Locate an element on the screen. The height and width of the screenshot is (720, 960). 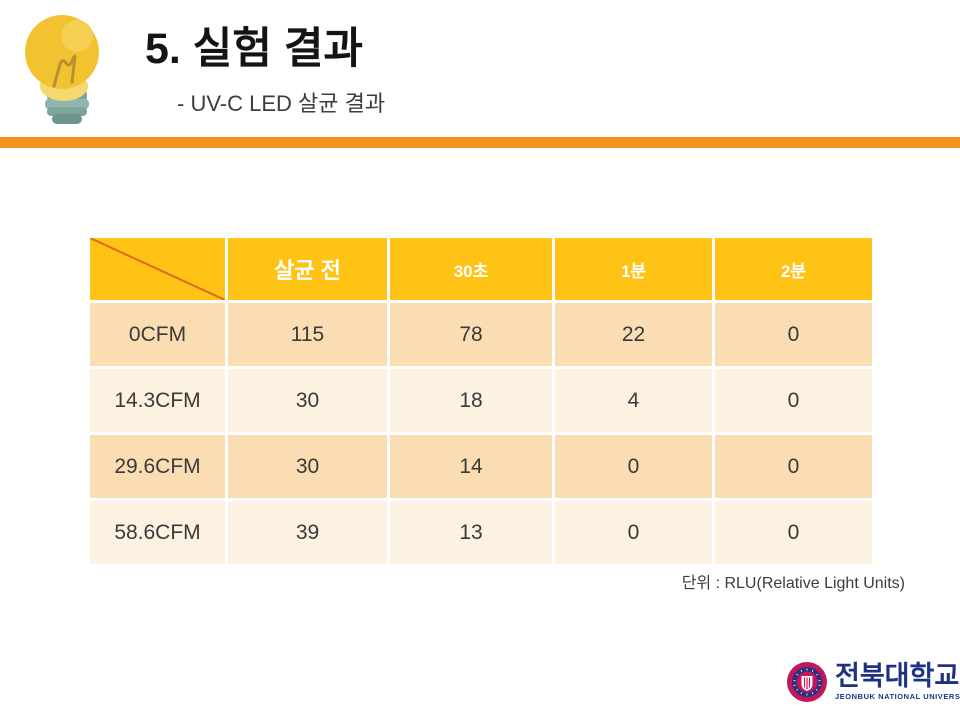
lightbulb-icon is located at coordinates (62, 69).